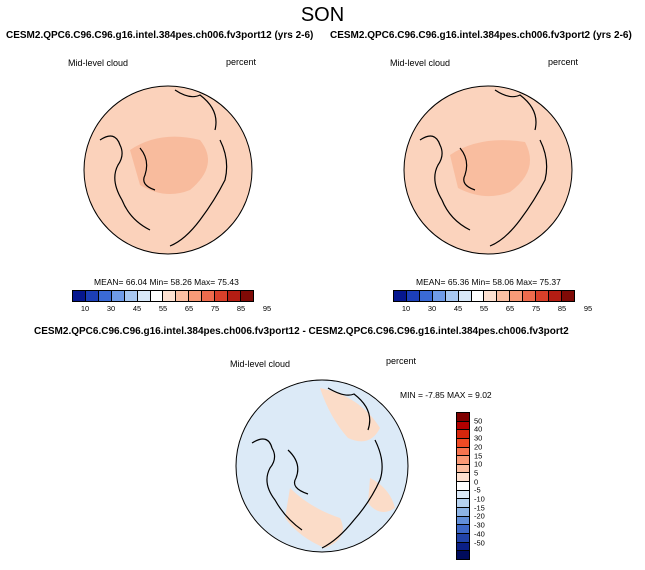 The image size is (645, 570). I want to click on diff-coastline, so click(317, 468).